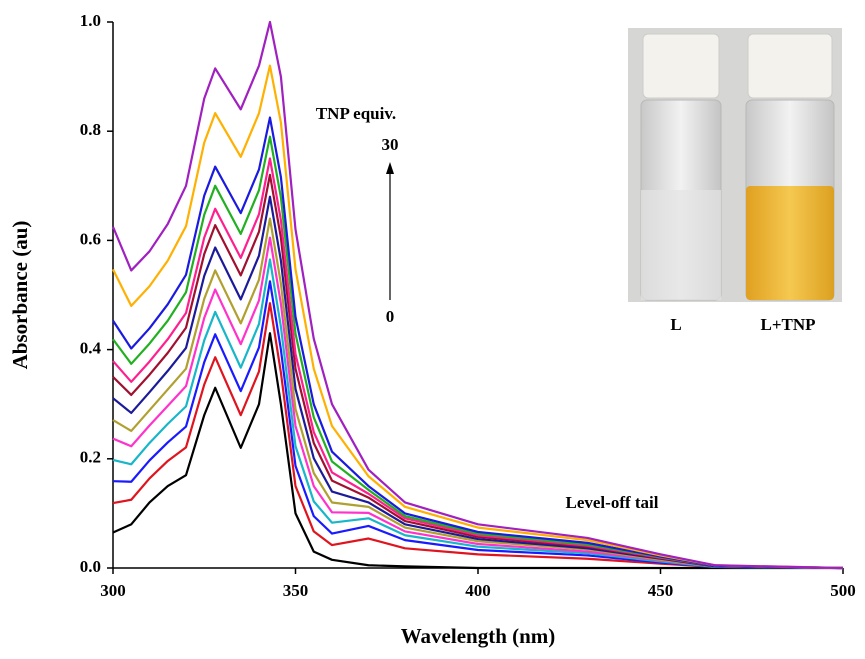 Image resolution: width=865 pixels, height=659 pixels. I want to click on x-tick-label: 350, so click(296, 590).